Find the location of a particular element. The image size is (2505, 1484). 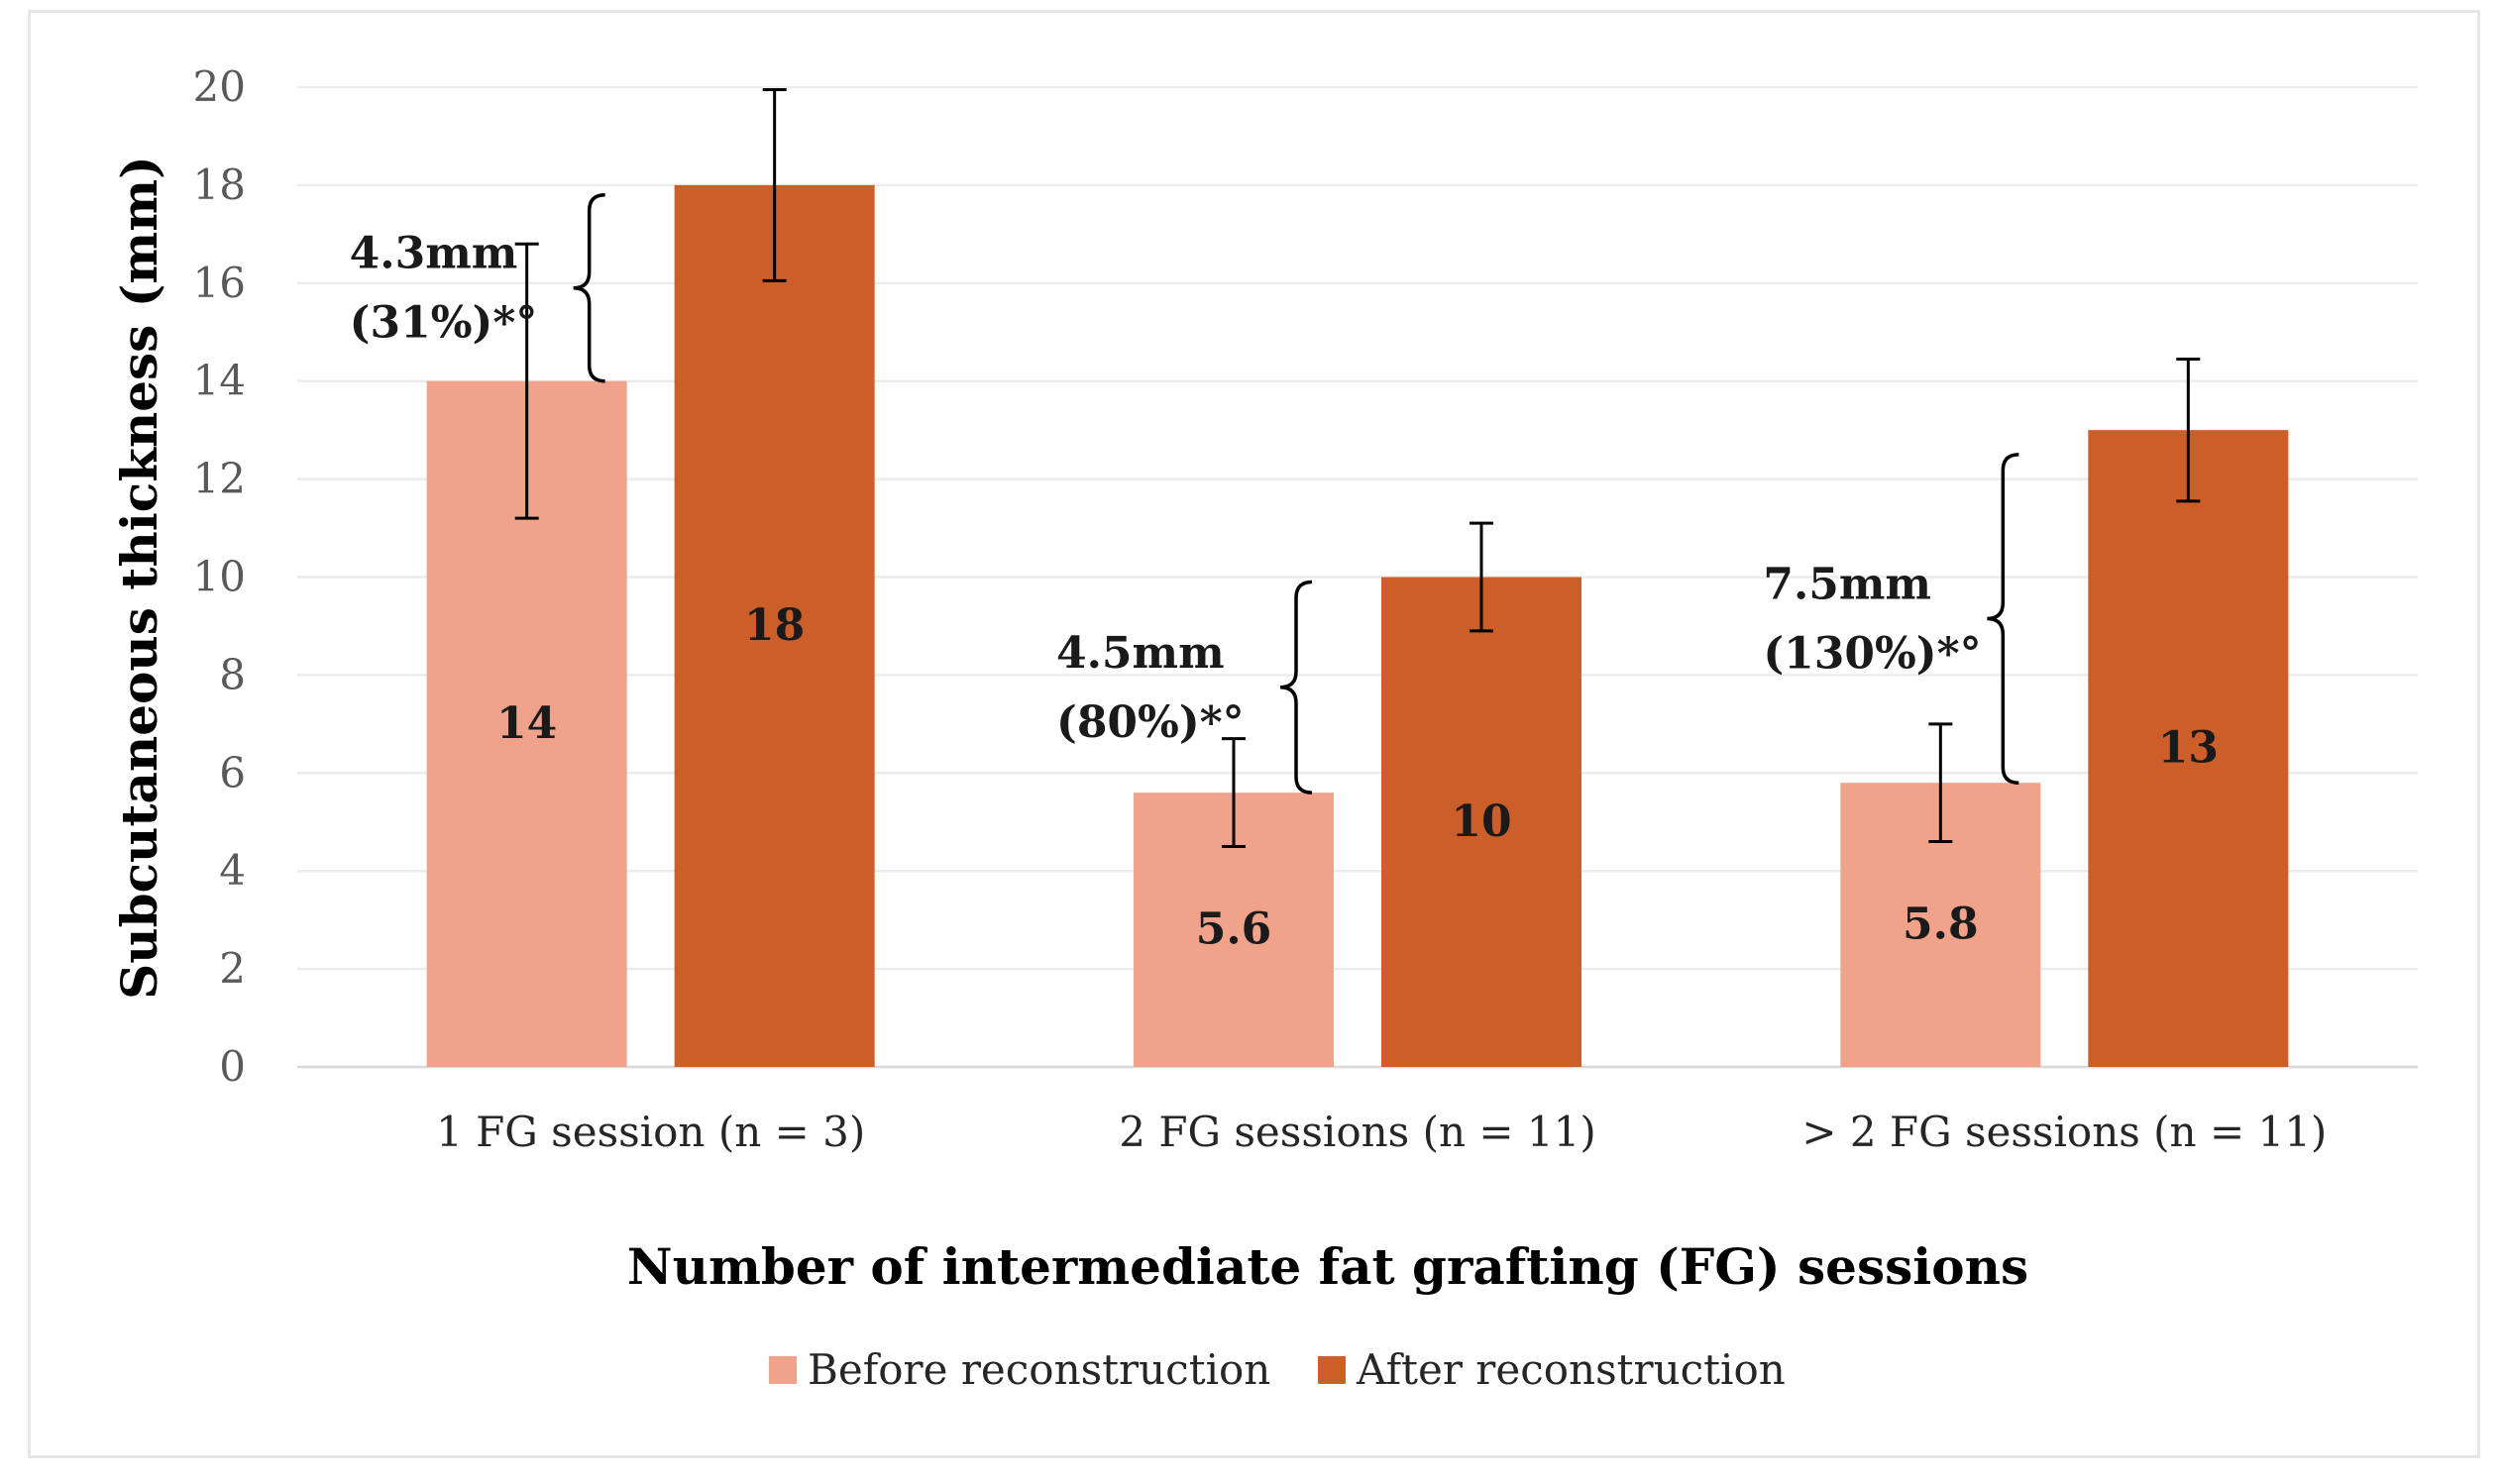

y-tick-label: 2 is located at coordinates (232, 969).